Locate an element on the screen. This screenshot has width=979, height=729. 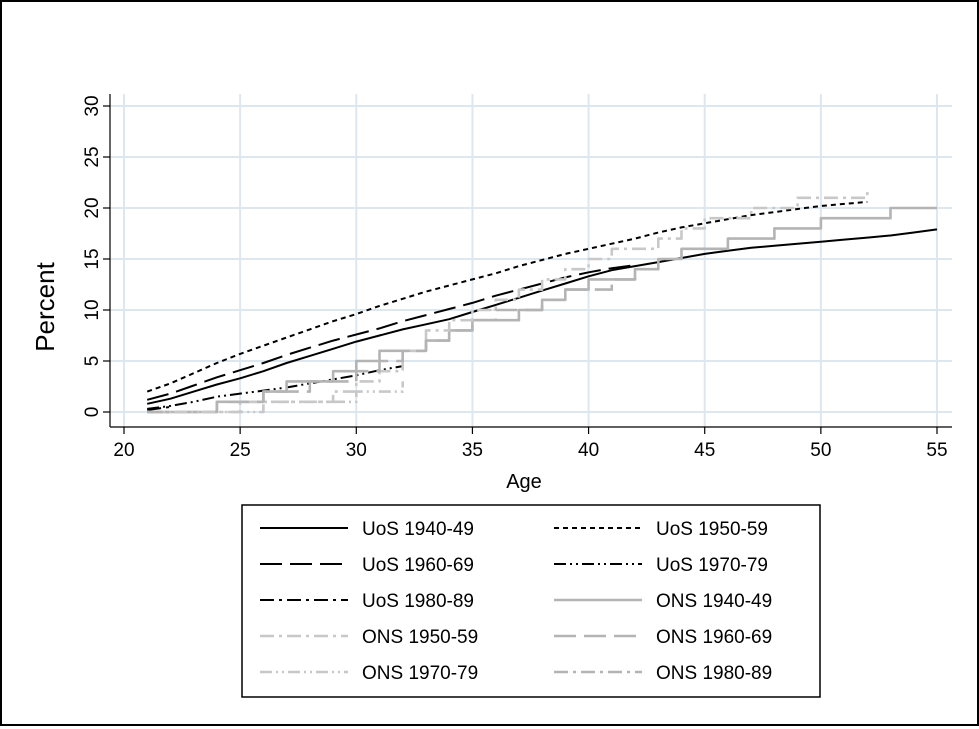
y-ticks: 0 5 10 15 20 25 30 is located at coordinates (96, 256).